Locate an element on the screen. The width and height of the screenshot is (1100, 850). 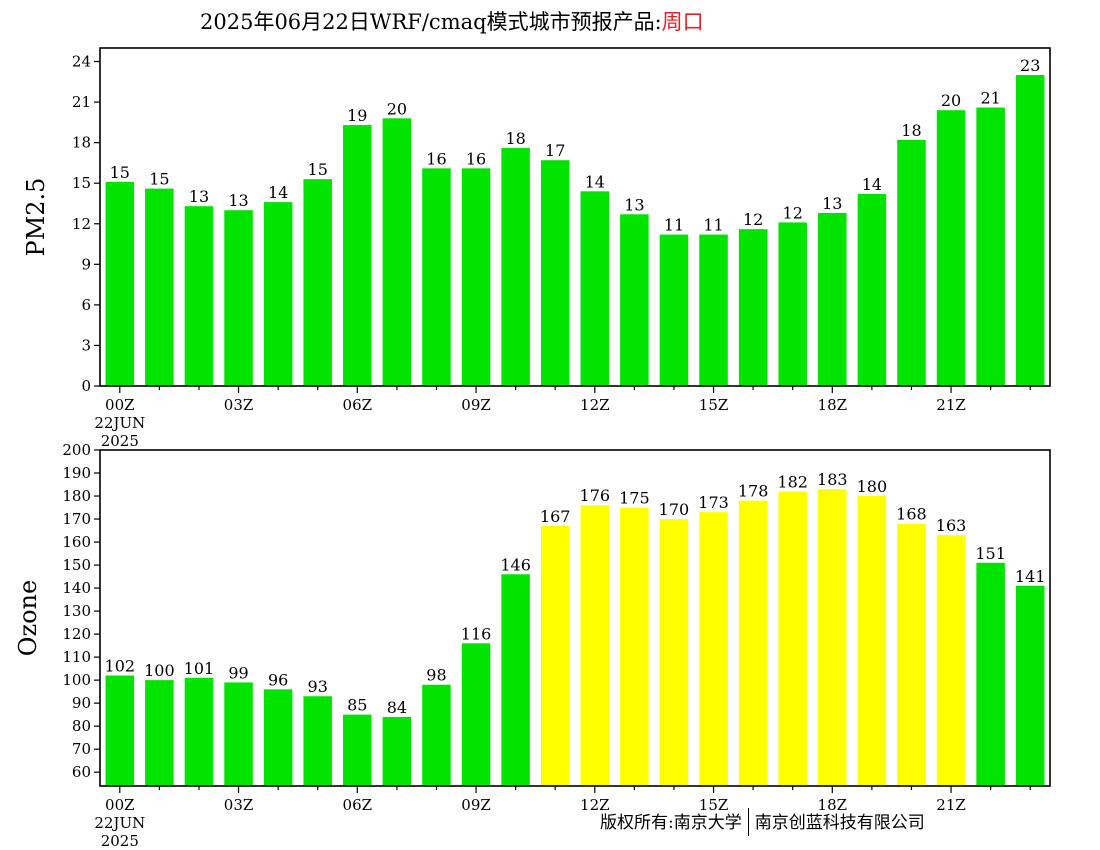
bar-value-label: 178 is located at coordinates (753, 491).